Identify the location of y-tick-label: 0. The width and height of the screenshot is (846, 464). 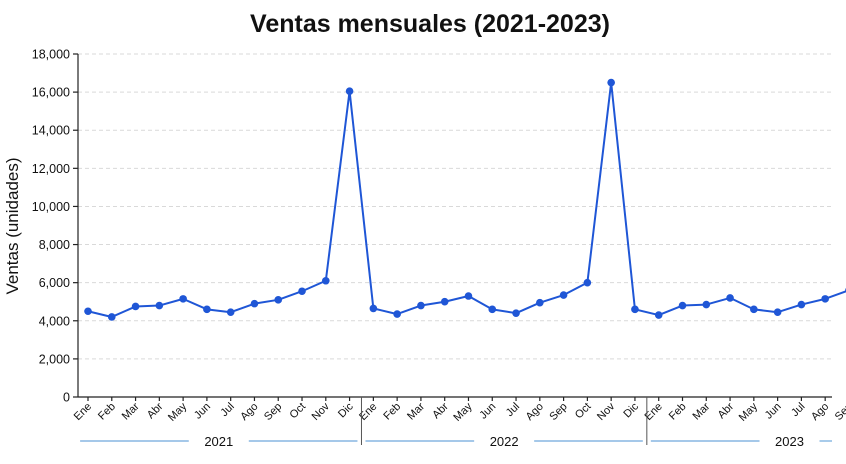
(66, 398).